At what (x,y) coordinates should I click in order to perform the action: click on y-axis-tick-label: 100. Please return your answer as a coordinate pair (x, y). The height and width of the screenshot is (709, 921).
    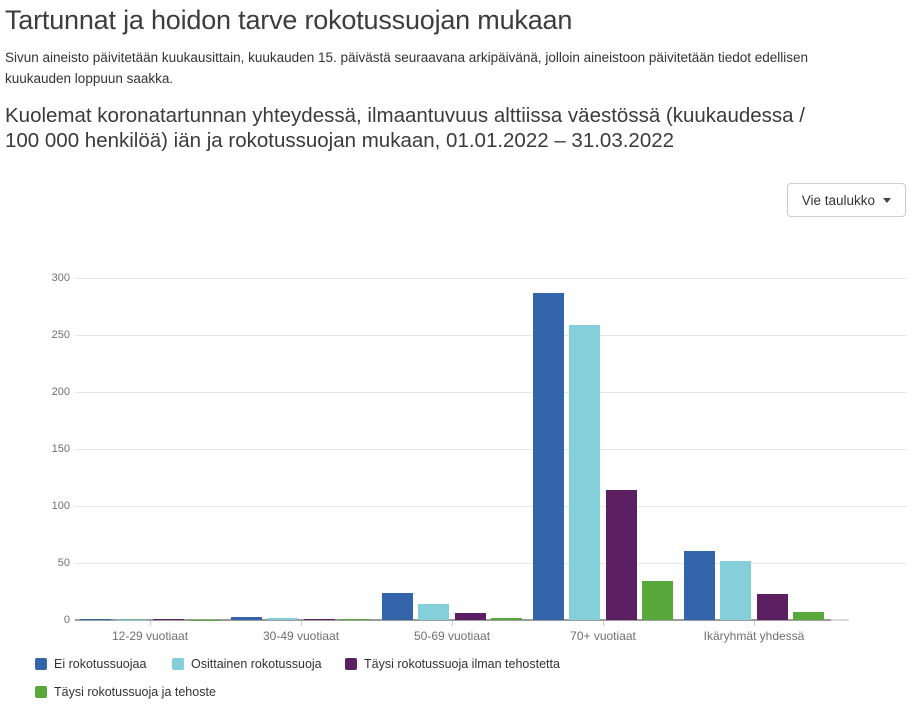
    Looking at the image, I should click on (60, 505).